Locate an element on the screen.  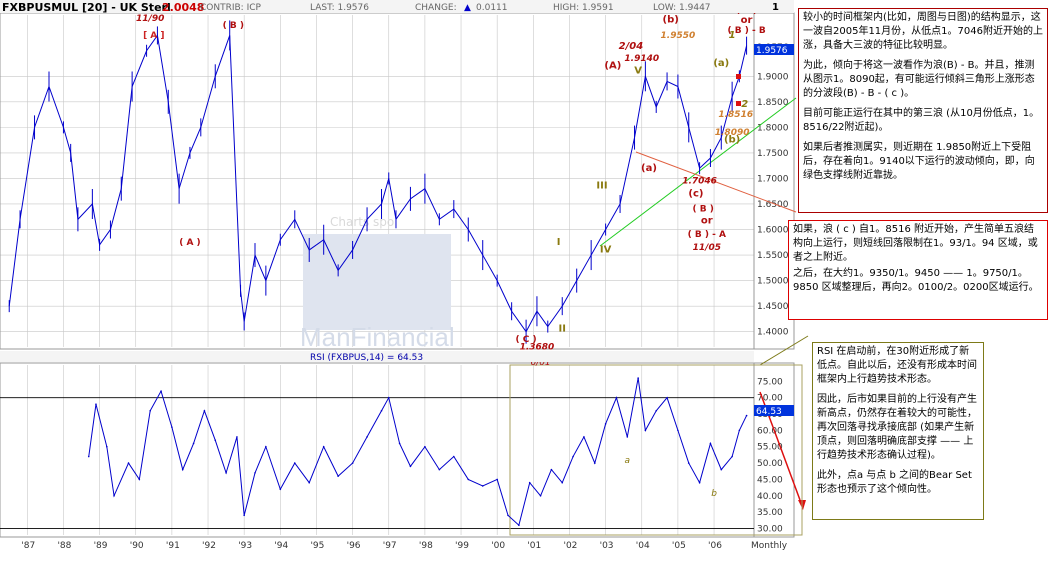
price-annotation: 2 is located at coordinates (744, 104).